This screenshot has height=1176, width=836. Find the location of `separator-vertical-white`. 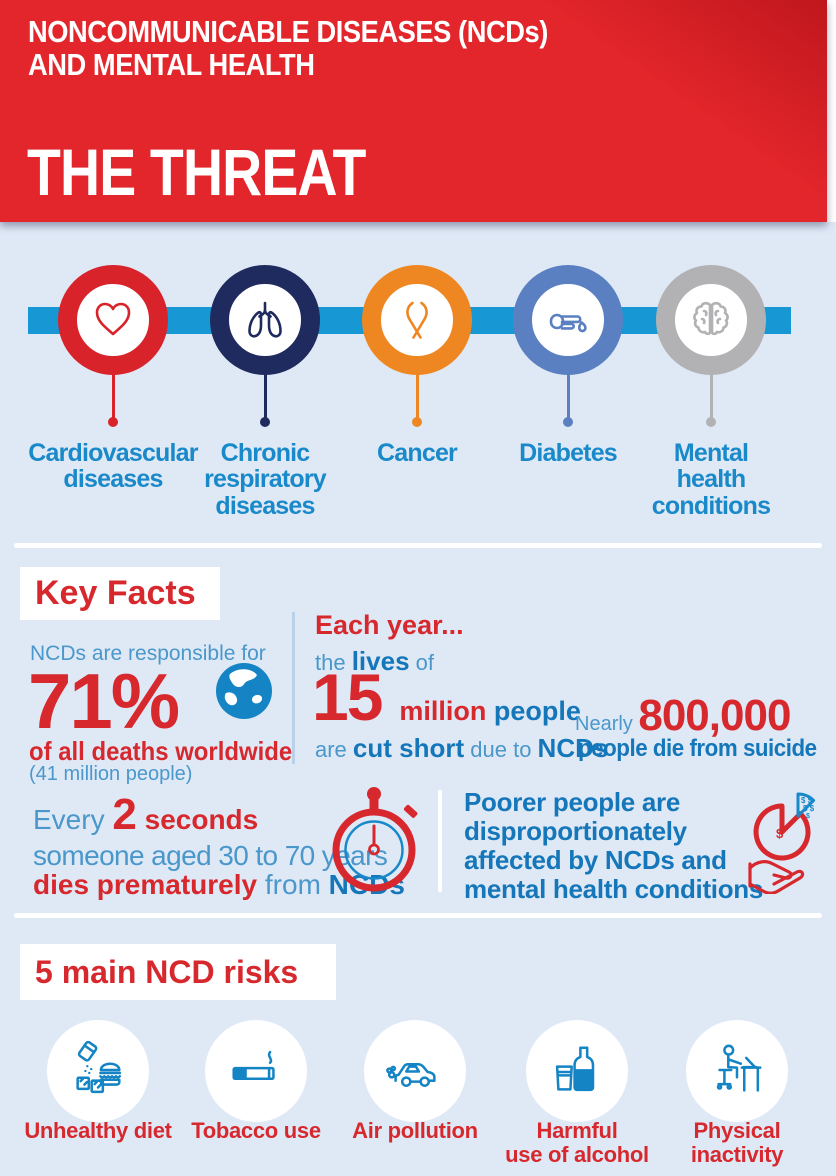

separator-vertical-white is located at coordinates (440, 841).